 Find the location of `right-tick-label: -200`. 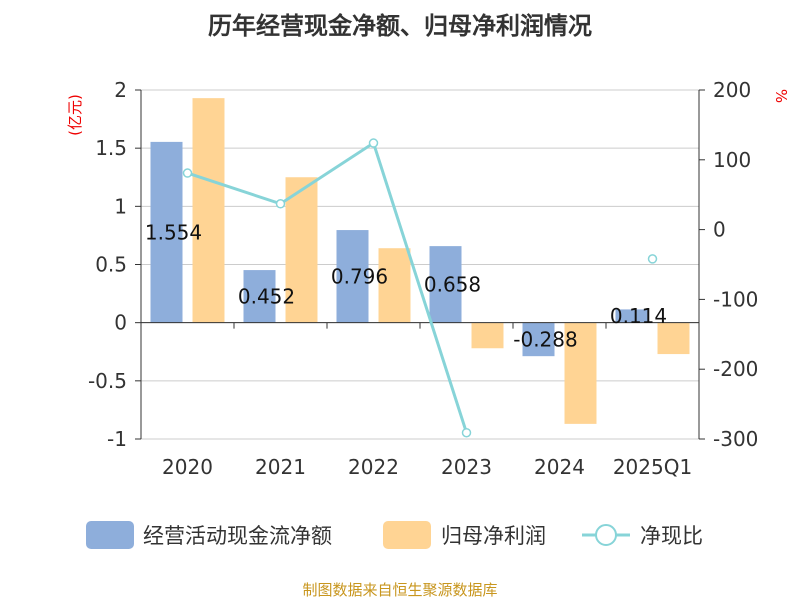

right-tick-label: -200 is located at coordinates (735, 369).